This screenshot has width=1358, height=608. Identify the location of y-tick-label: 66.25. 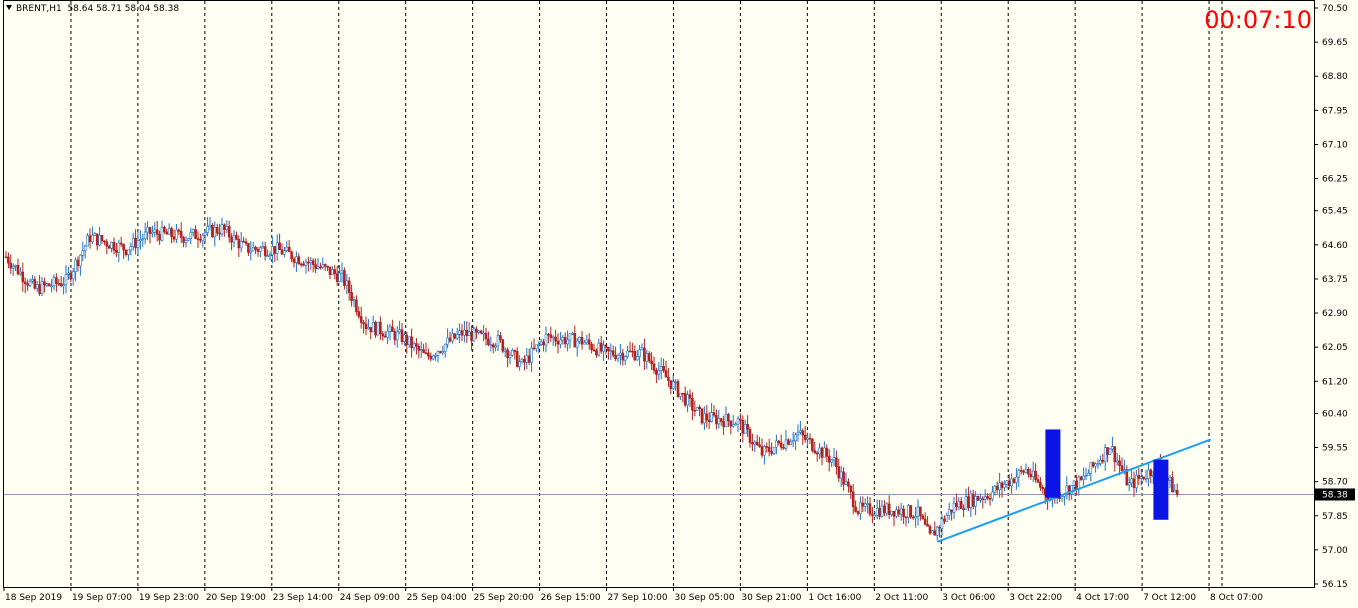
(1335, 180).